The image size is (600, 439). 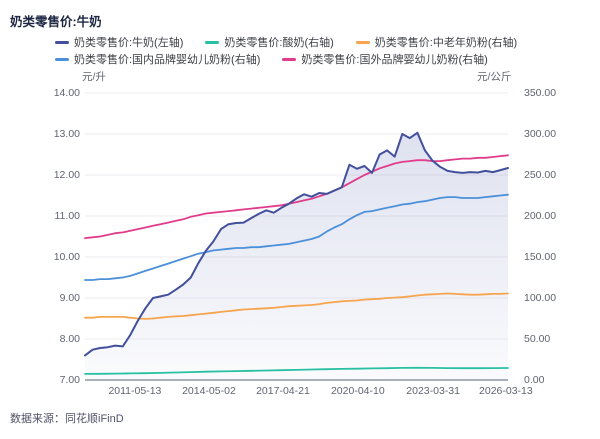 I want to click on x-axis-tick: 2026-03-13, so click(x=506, y=391).